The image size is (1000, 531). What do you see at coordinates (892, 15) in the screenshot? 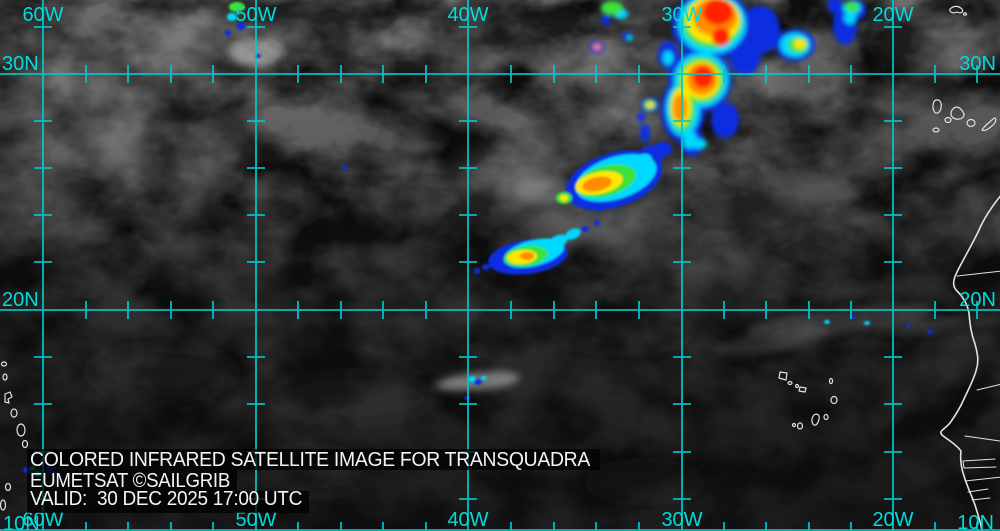
I see `grid-label-top-20w: 20W` at bounding box center [892, 15].